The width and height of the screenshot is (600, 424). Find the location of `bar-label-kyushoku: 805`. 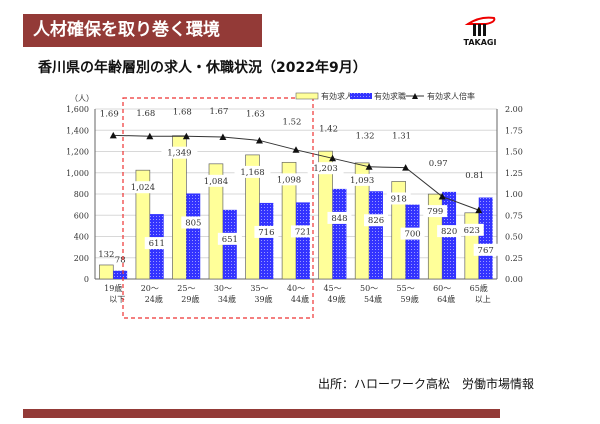

bar-label-kyushoku: 805 is located at coordinates (193, 223).